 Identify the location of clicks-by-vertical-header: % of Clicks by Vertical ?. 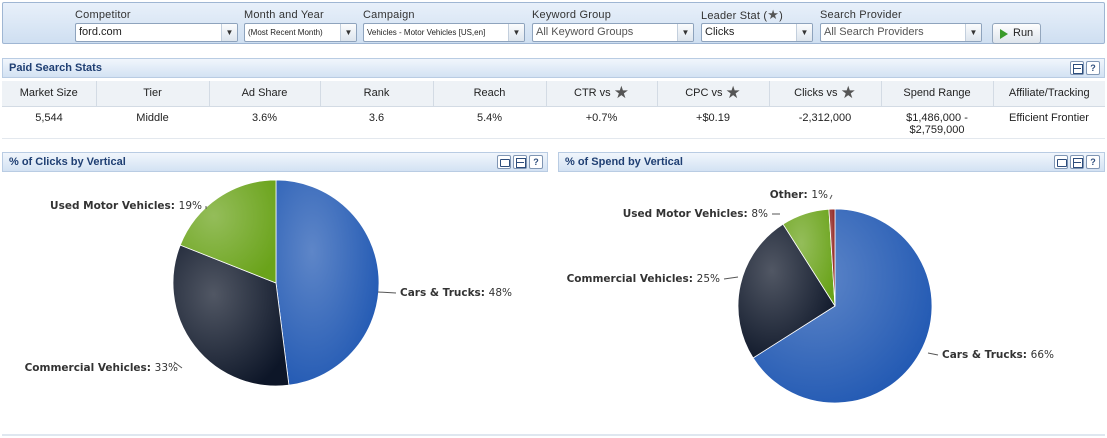
(275, 162).